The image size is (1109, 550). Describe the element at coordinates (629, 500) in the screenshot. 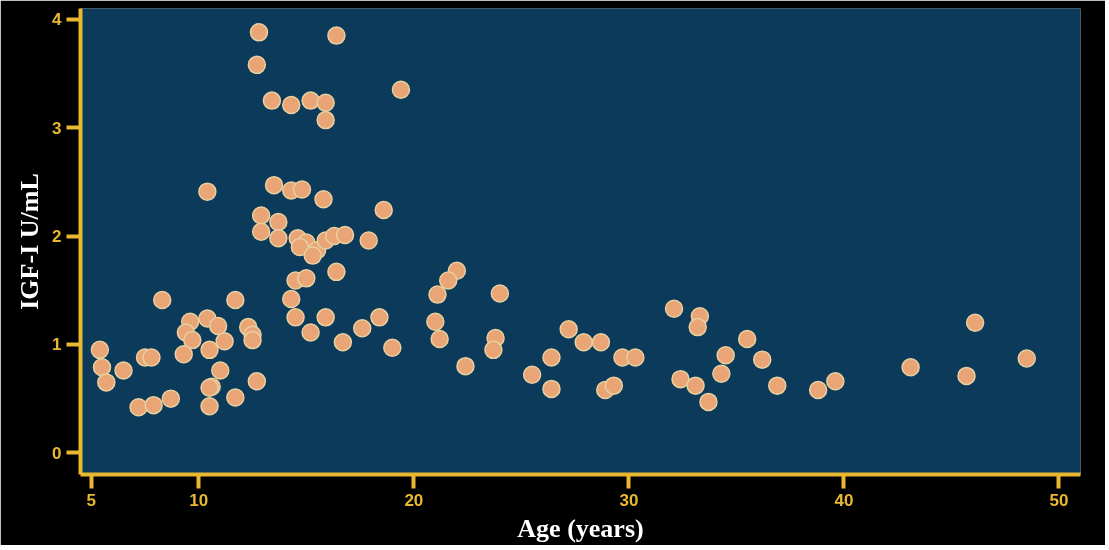

I see `x-tick-label: 30` at that location.